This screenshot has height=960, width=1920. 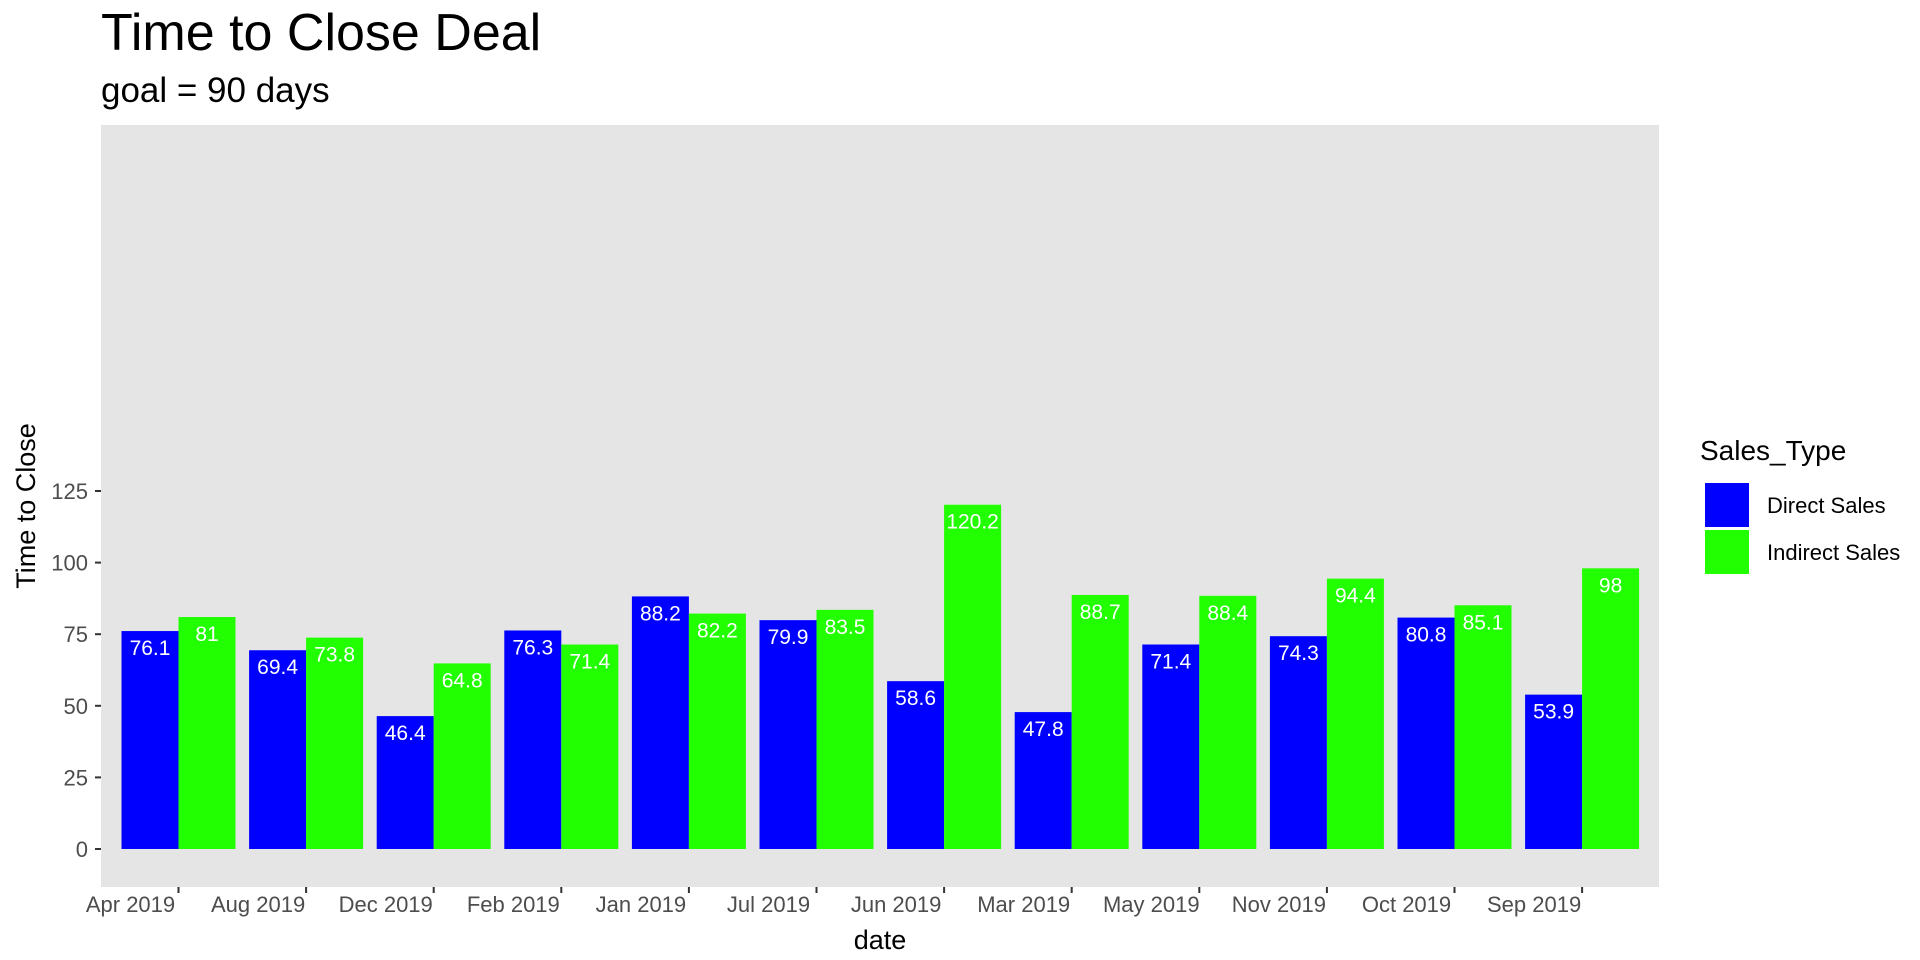 I want to click on x-axis-title: date, so click(x=880, y=940).